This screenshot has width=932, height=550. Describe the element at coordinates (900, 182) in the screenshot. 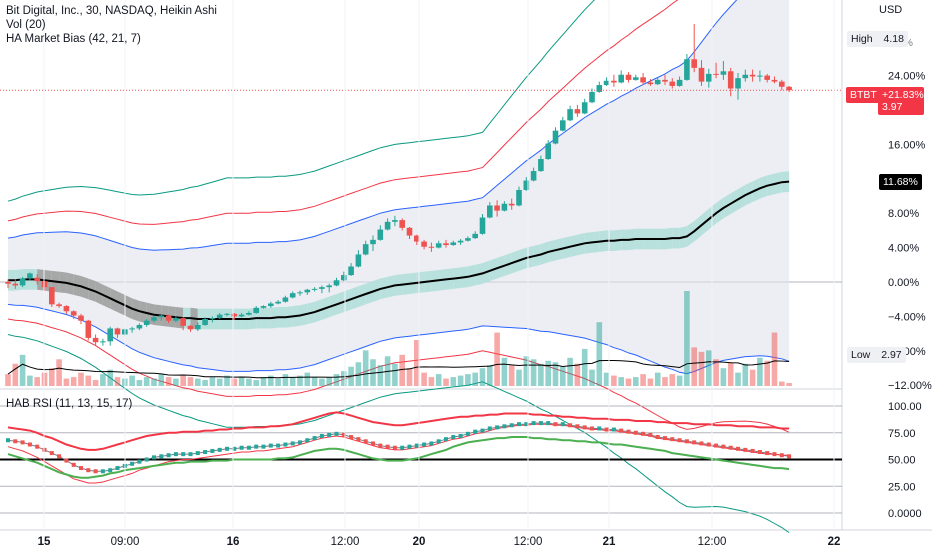

I see `bias-value-tag: 11.68%` at that location.